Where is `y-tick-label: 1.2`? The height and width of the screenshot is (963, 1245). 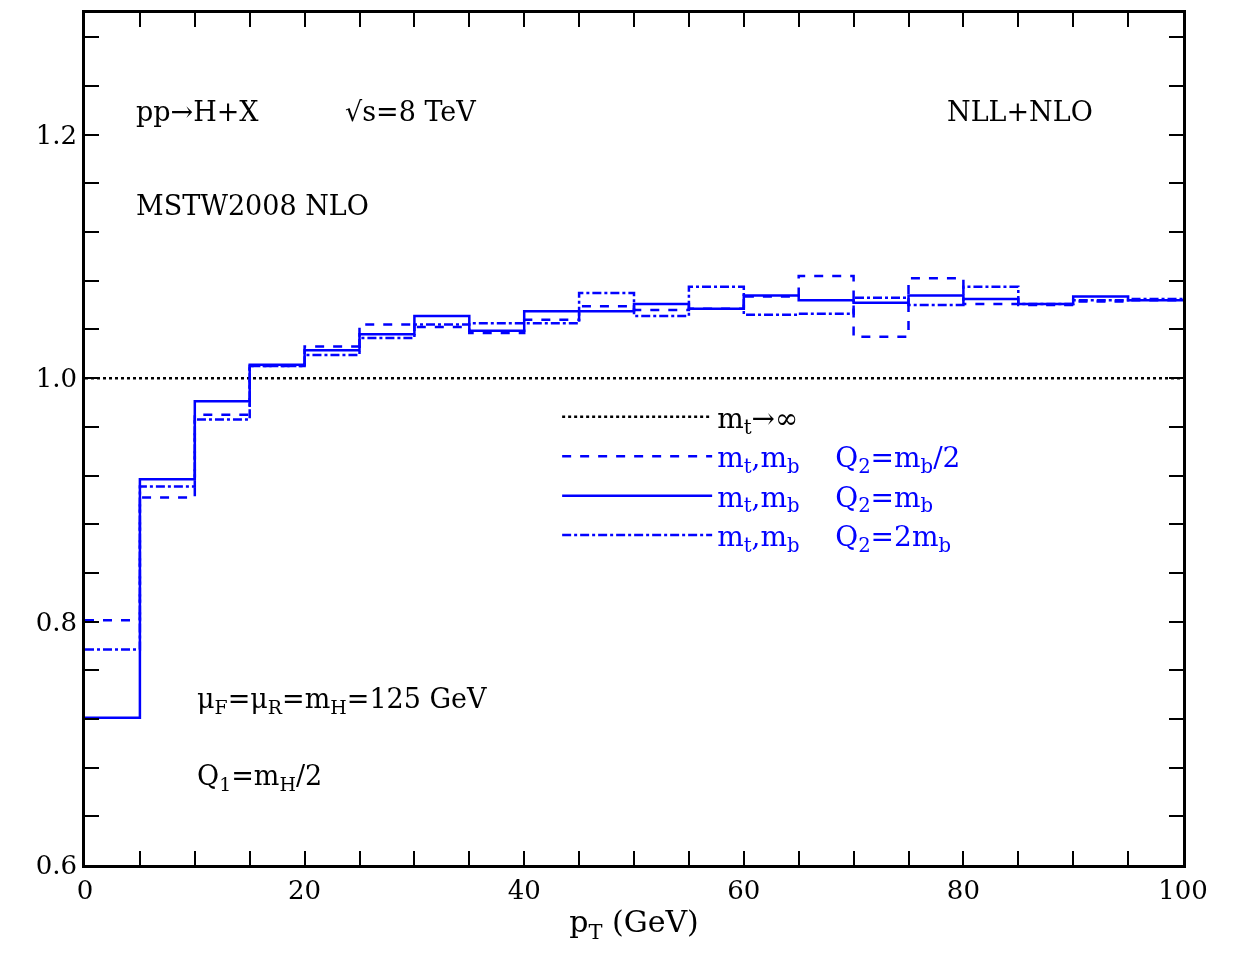
y-tick-label: 1.2 is located at coordinates (56, 134).